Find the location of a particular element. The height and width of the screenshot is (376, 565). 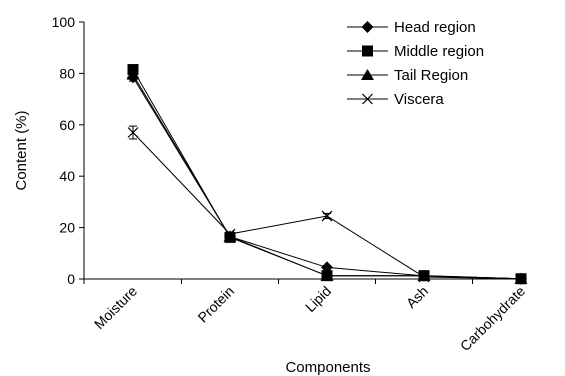

legend-label: Head region is located at coordinates (435, 27).